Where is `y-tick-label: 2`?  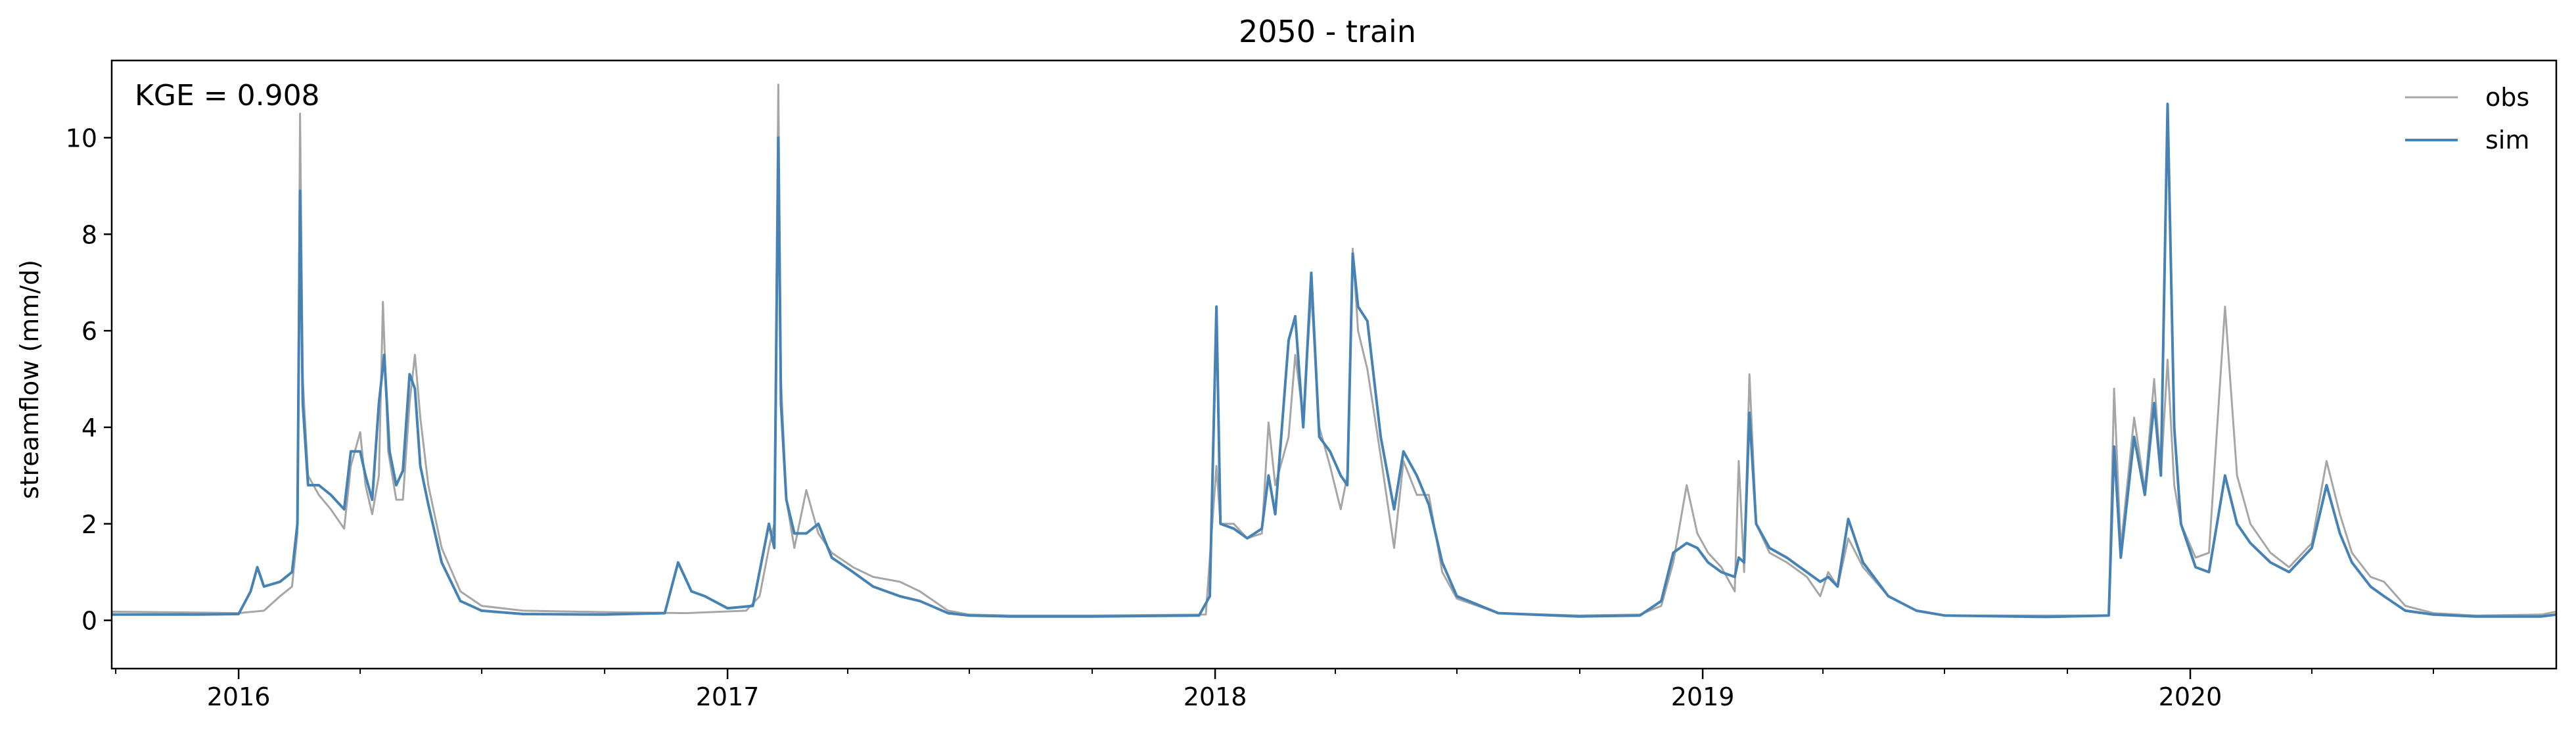
y-tick-label: 2 is located at coordinates (89, 524).